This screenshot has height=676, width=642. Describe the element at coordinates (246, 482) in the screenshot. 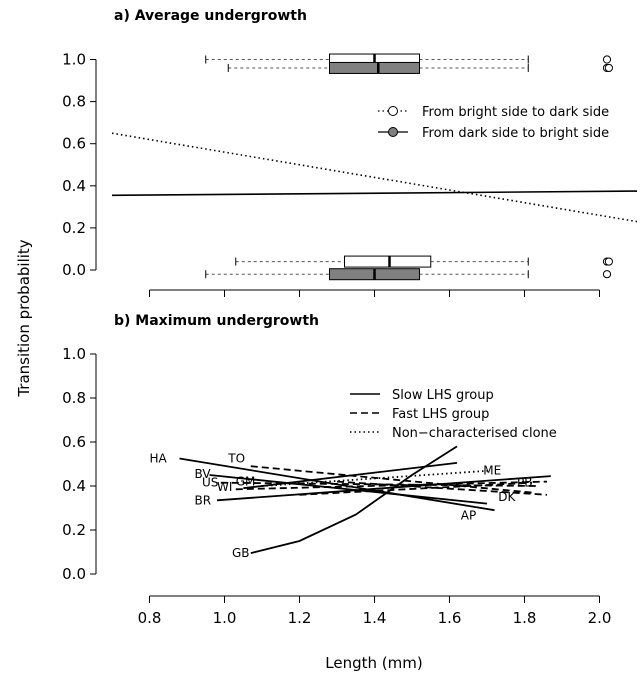

I see `clone-label: GM` at that location.